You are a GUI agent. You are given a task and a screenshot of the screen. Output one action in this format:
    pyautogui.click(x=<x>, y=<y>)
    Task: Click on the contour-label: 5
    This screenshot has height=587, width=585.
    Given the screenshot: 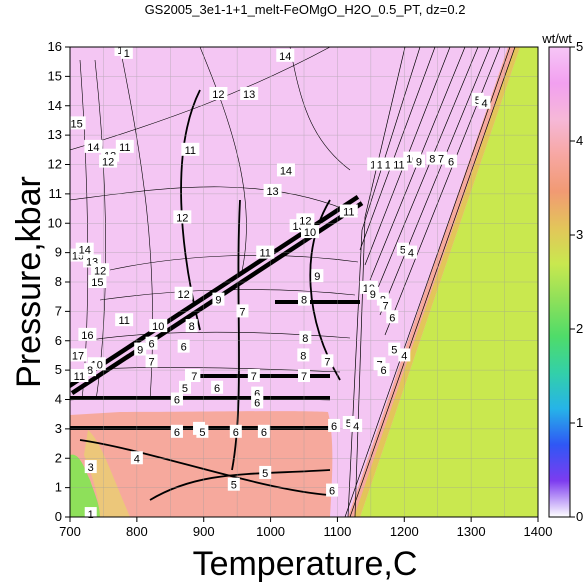 What is the action you would take?
    pyautogui.click(x=233, y=484)
    